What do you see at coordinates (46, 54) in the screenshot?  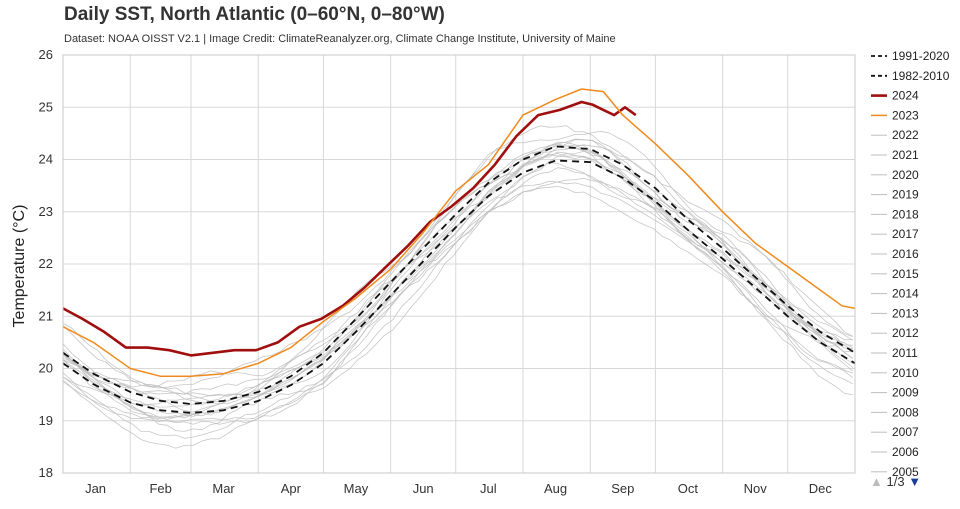 I see `y-tick-label: 26` at bounding box center [46, 54].